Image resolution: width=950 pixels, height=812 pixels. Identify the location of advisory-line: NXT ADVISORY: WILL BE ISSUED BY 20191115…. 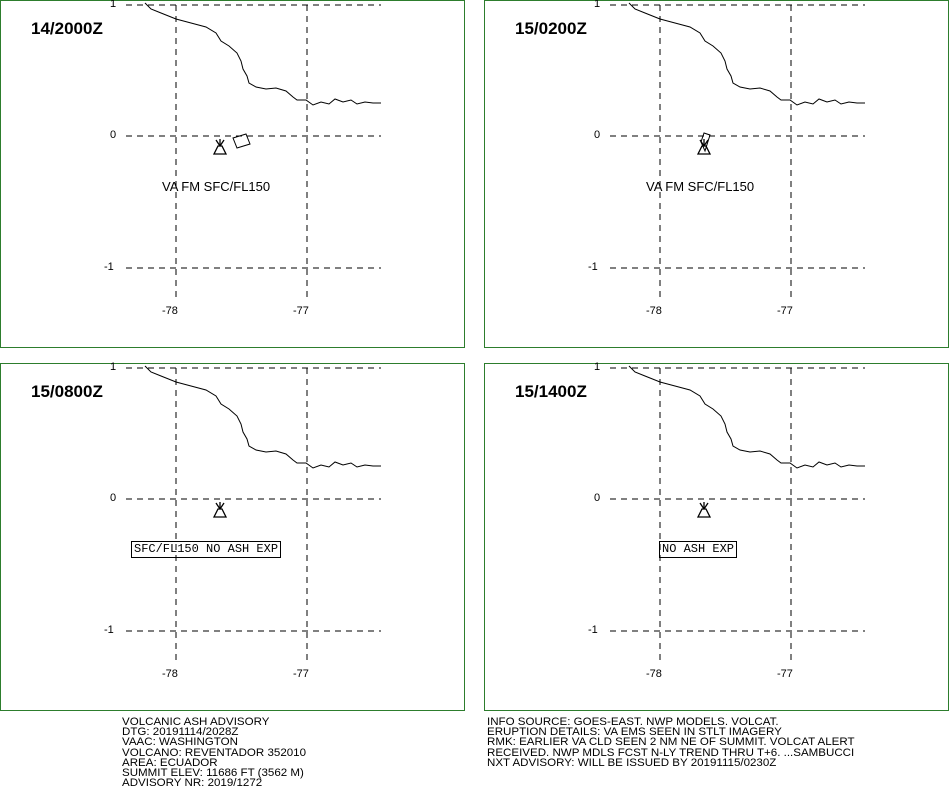
(632, 762).